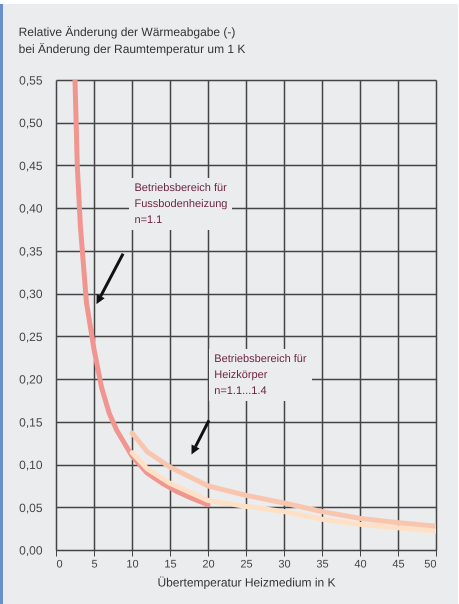  I want to click on chart-title: Relative Änderung der Wärmeabgabe (-) bei Änderung der Raumtemperatur um 1 K, so click(132, 40).